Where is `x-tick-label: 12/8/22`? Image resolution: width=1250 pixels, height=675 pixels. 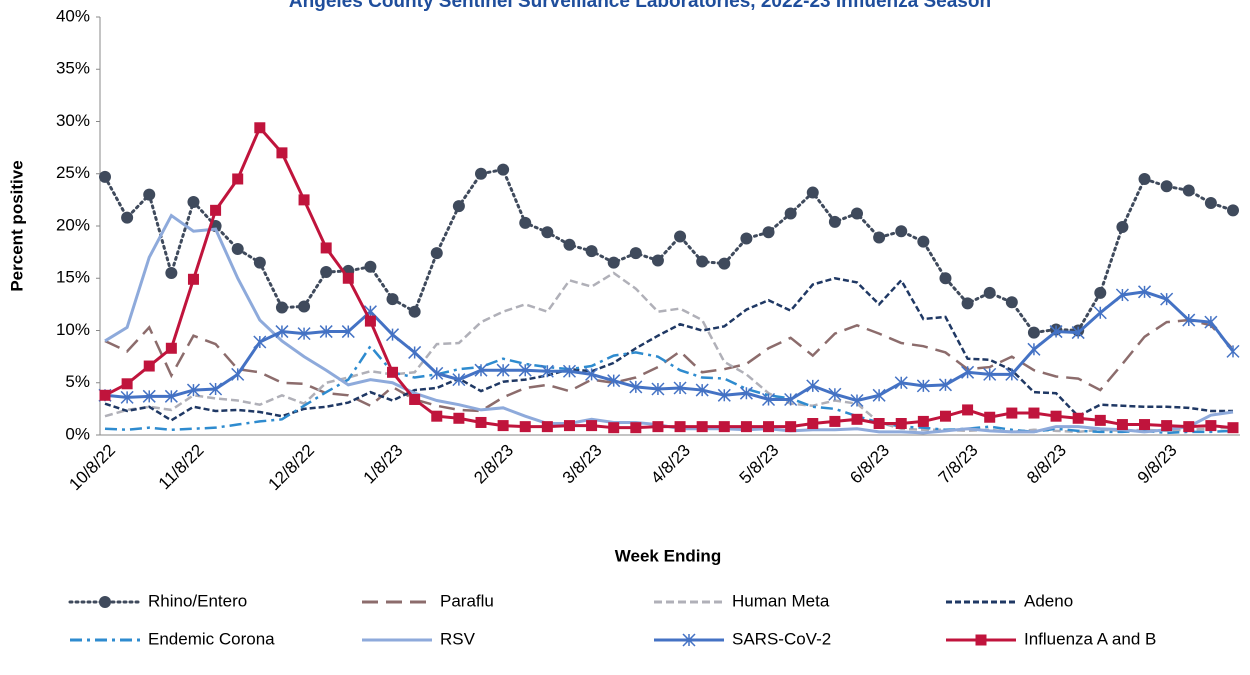 x-tick-label: 12/8/22 is located at coordinates (292, 468).